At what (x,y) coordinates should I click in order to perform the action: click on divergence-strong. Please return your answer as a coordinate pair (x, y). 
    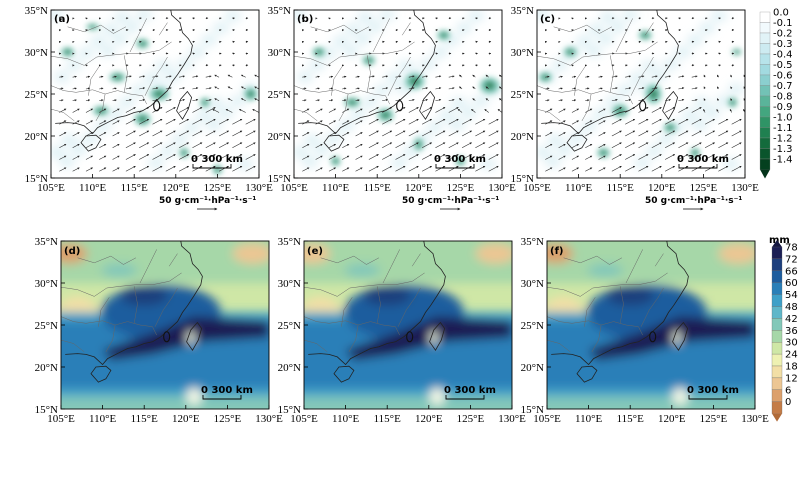
    Looking at the image, I should click on (640, 94).